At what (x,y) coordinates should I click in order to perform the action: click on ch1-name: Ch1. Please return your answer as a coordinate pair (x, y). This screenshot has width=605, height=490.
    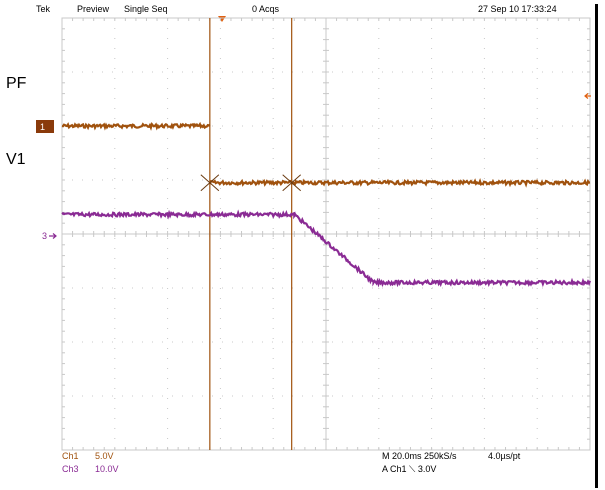
    Looking at the image, I should click on (70, 456).